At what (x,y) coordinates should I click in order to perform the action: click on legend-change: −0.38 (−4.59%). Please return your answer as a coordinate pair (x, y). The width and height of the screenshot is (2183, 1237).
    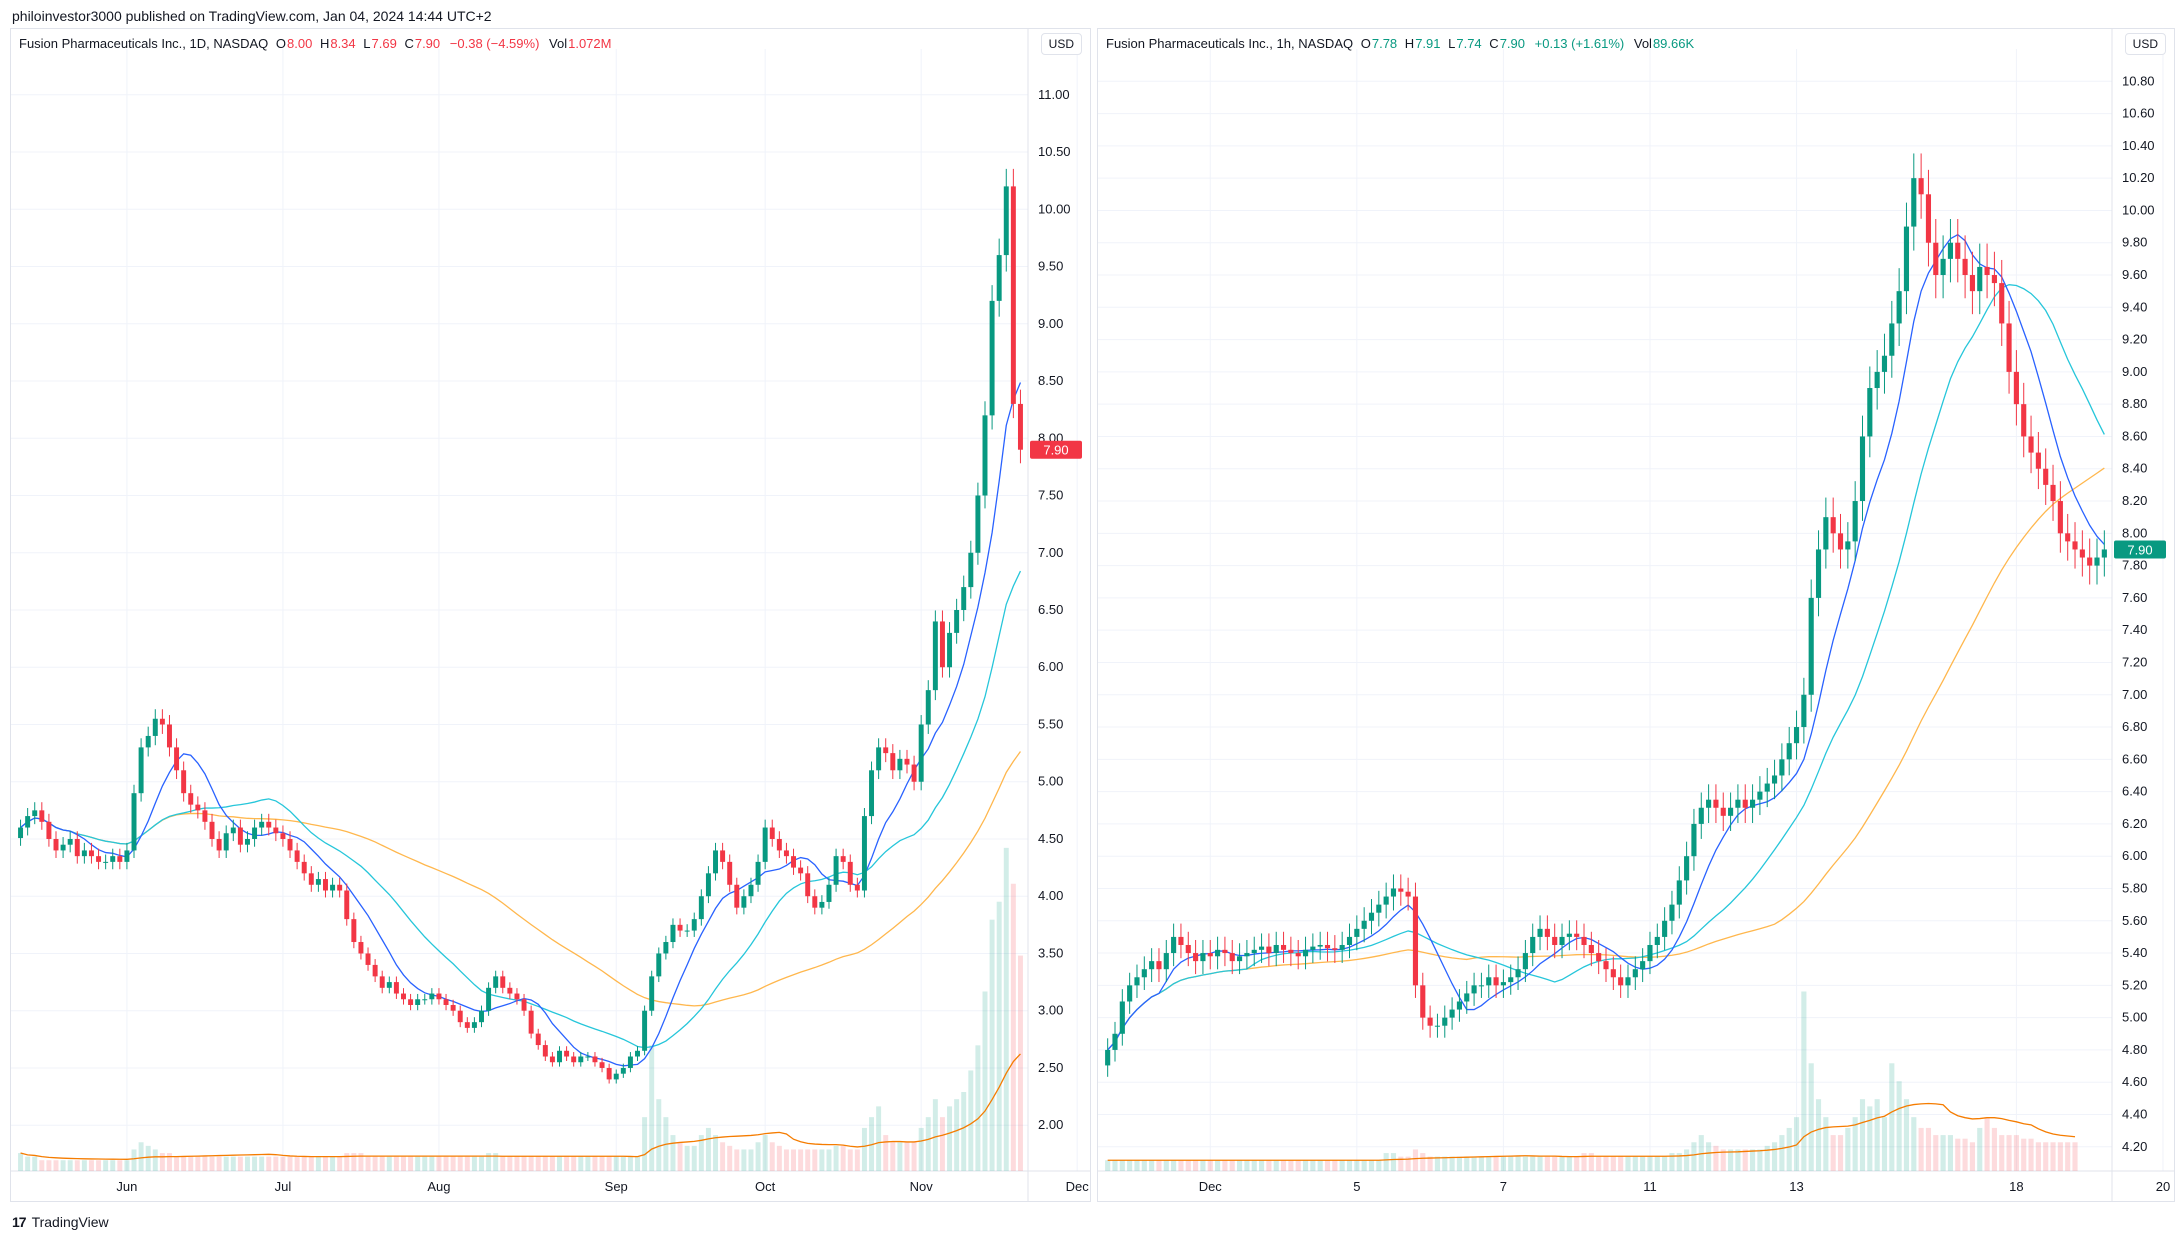
    Looking at the image, I should click on (494, 43).